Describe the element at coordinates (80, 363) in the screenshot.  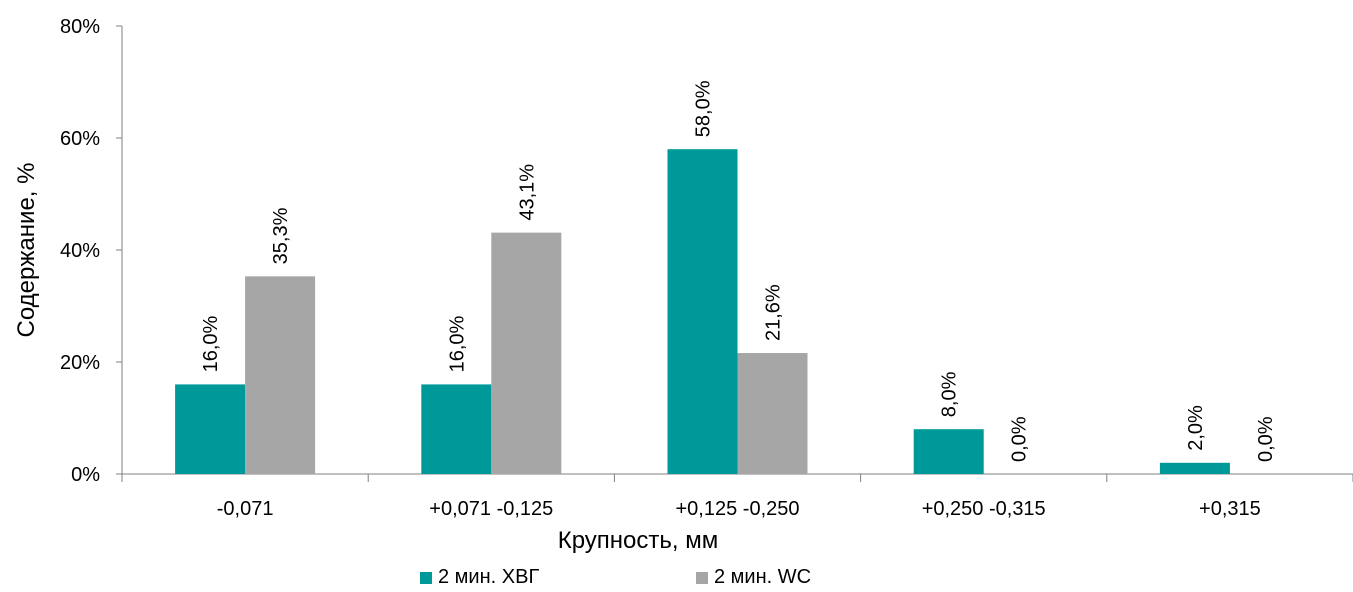
I see `y-tick-label: 20%` at that location.